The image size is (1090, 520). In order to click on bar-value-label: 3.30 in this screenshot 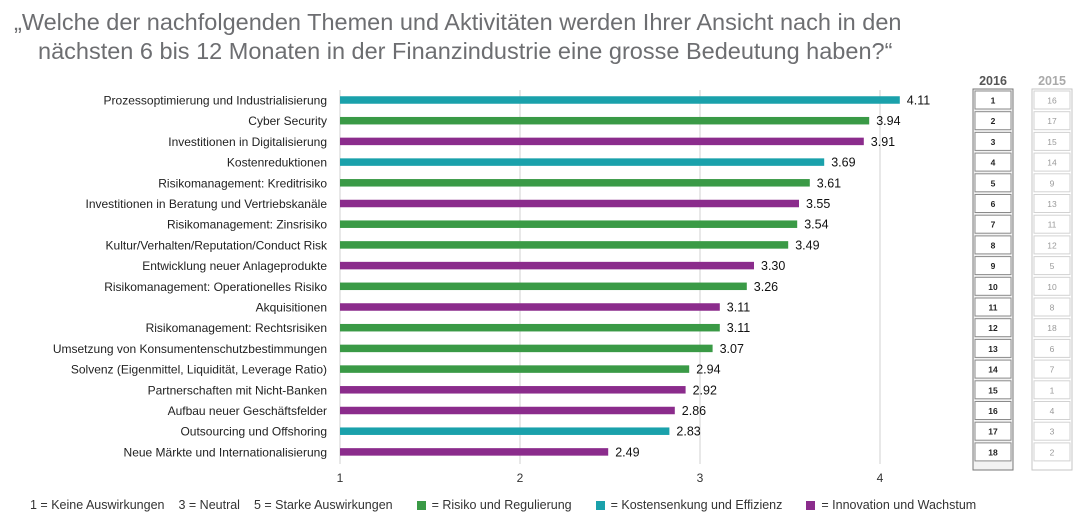, I will do `click(773, 266)`.